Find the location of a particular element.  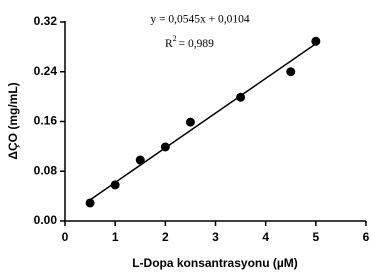

y-axis-label: ΔÇO (mg/mL) is located at coordinates (13, 120).